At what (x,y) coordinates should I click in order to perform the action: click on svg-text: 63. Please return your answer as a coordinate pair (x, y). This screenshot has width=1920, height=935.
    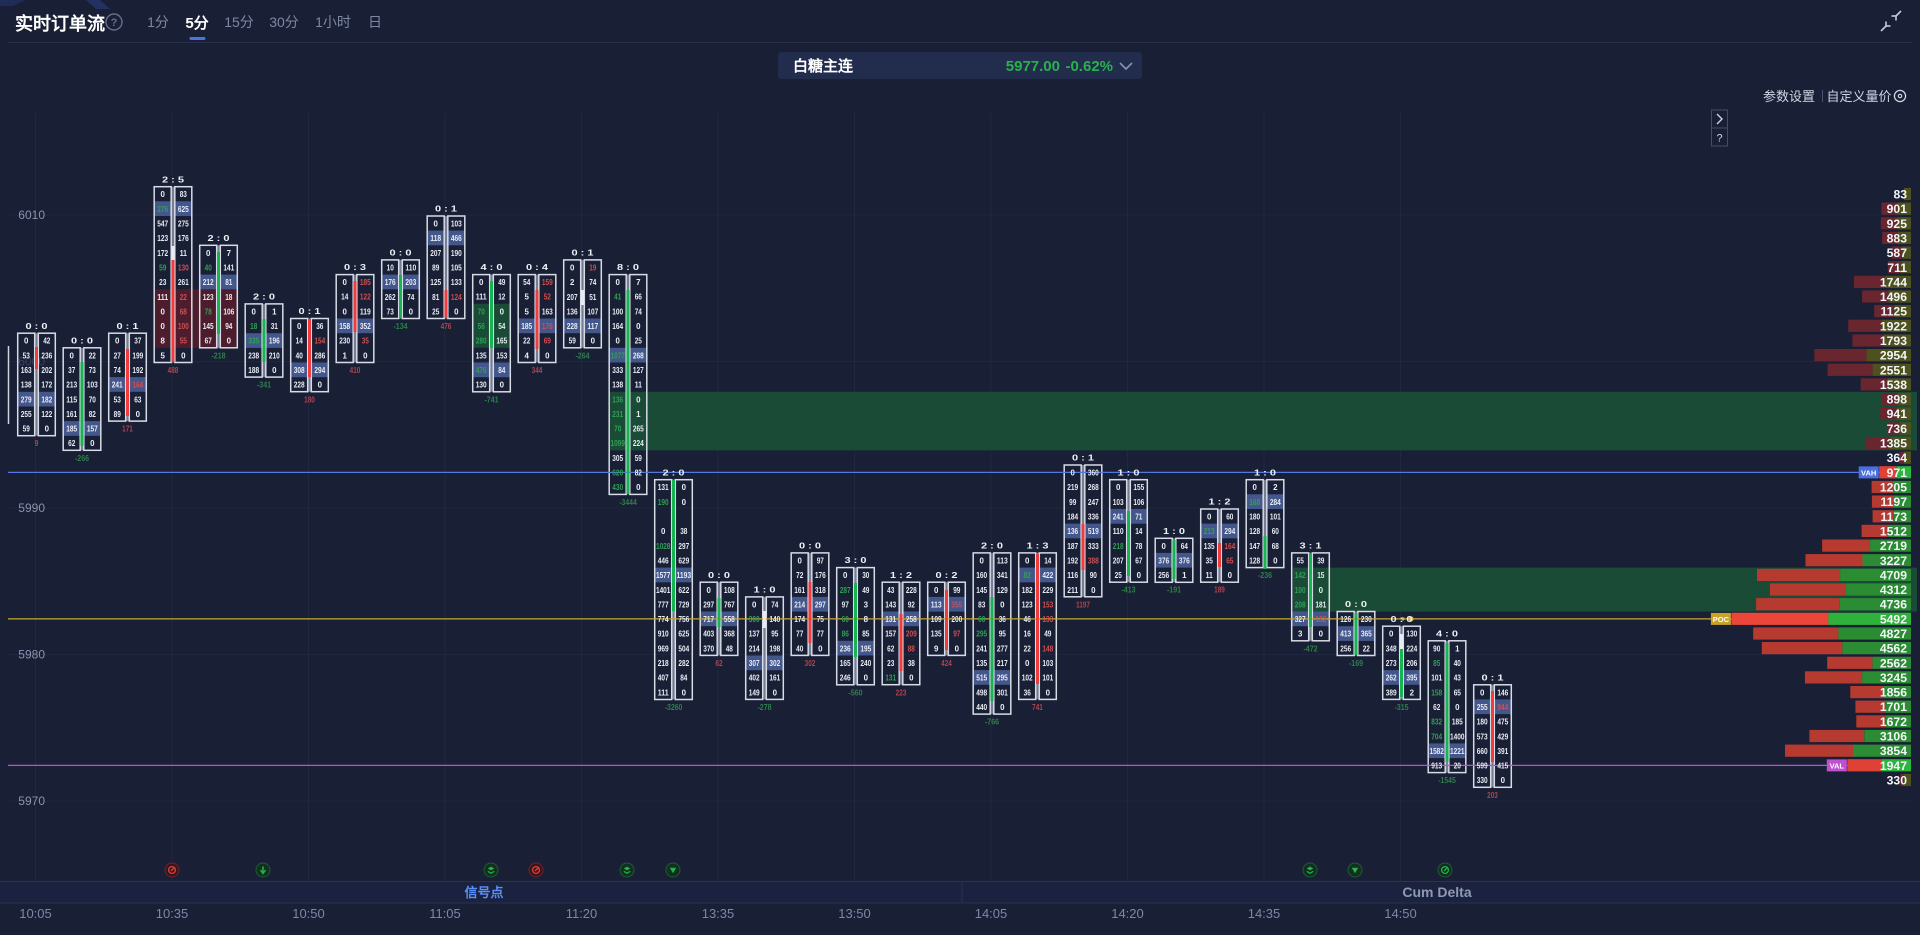
    Looking at the image, I should click on (138, 399).